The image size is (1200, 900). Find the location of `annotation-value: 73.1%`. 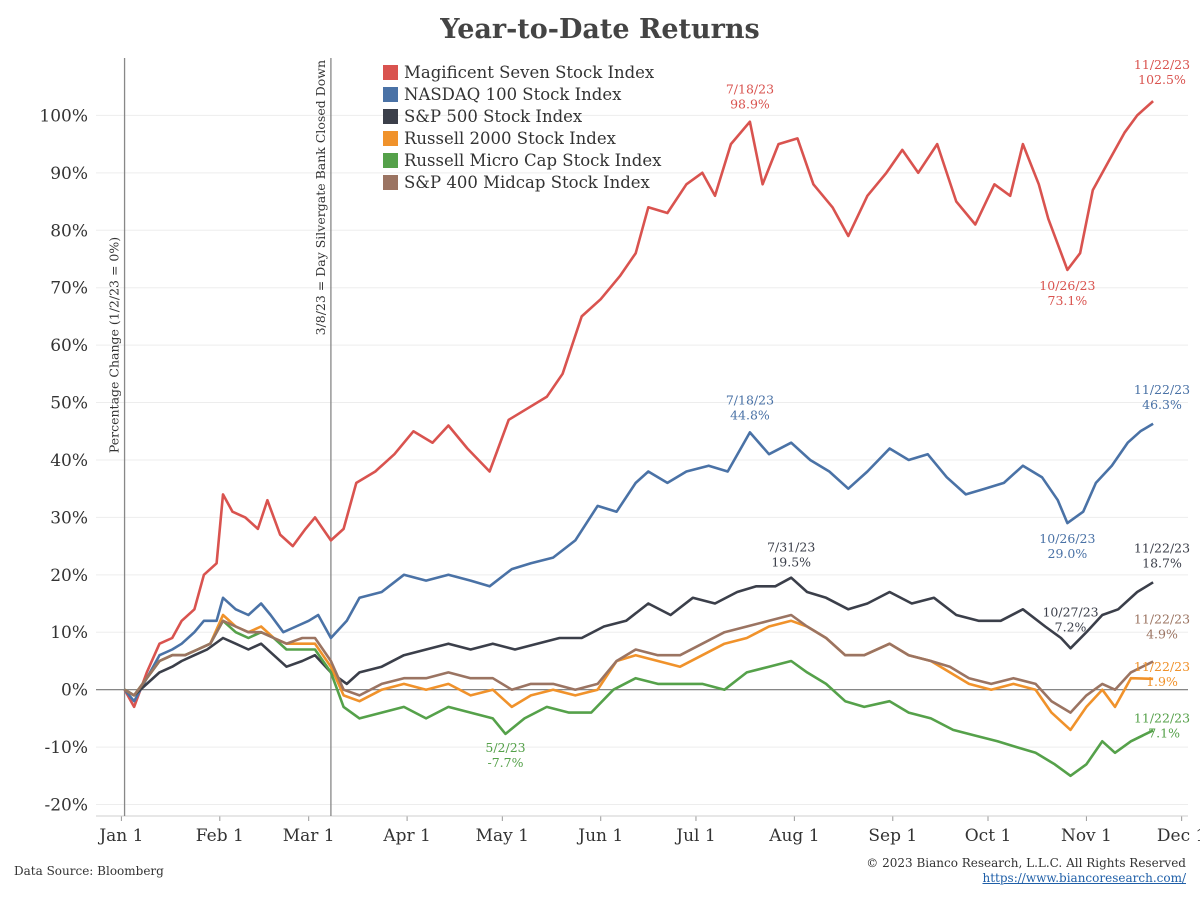

annotation-value: 73.1% is located at coordinates (1068, 300).